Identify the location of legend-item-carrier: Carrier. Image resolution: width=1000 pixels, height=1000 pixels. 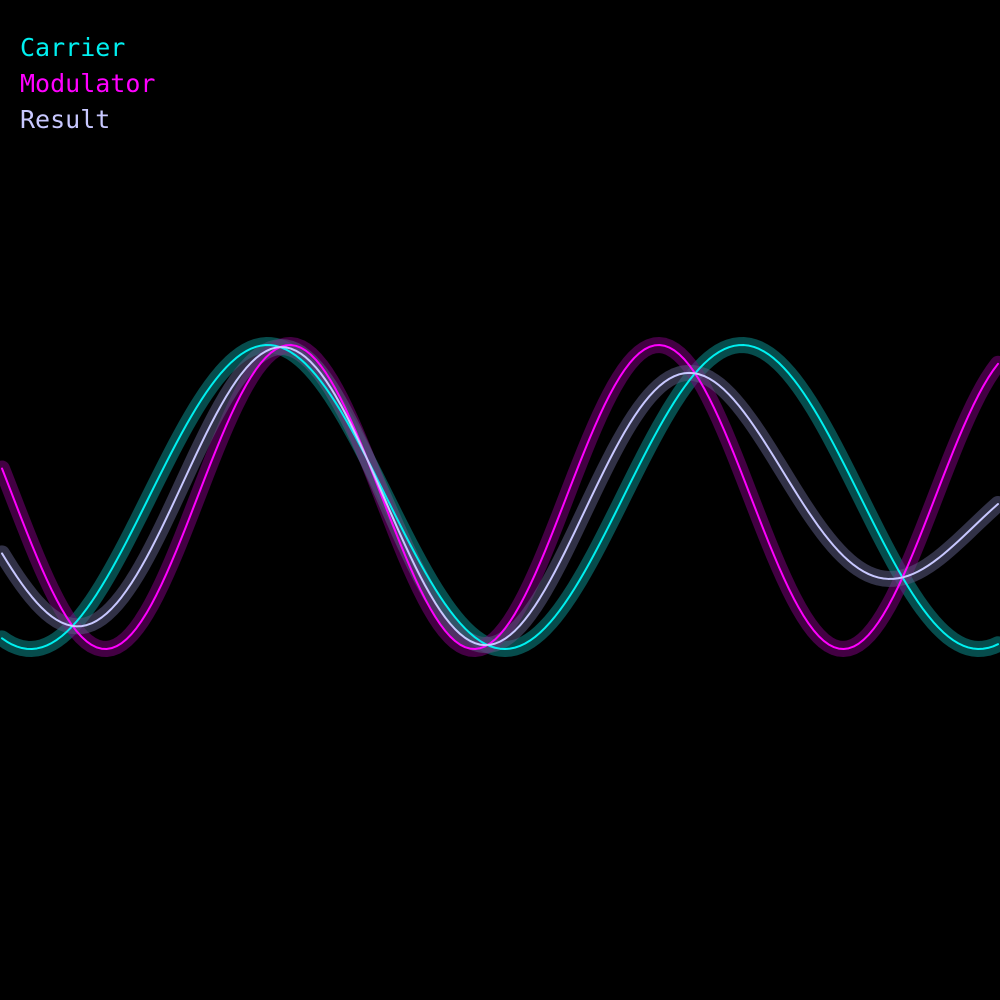
(73, 47).